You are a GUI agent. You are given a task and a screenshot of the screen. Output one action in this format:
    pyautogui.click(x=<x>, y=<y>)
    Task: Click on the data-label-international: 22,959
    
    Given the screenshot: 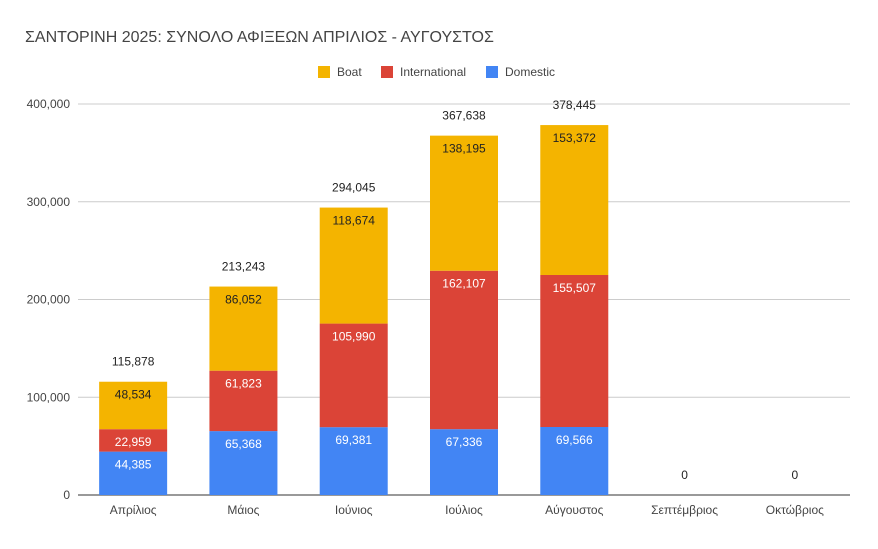 What is the action you would take?
    pyautogui.click(x=133, y=442)
    